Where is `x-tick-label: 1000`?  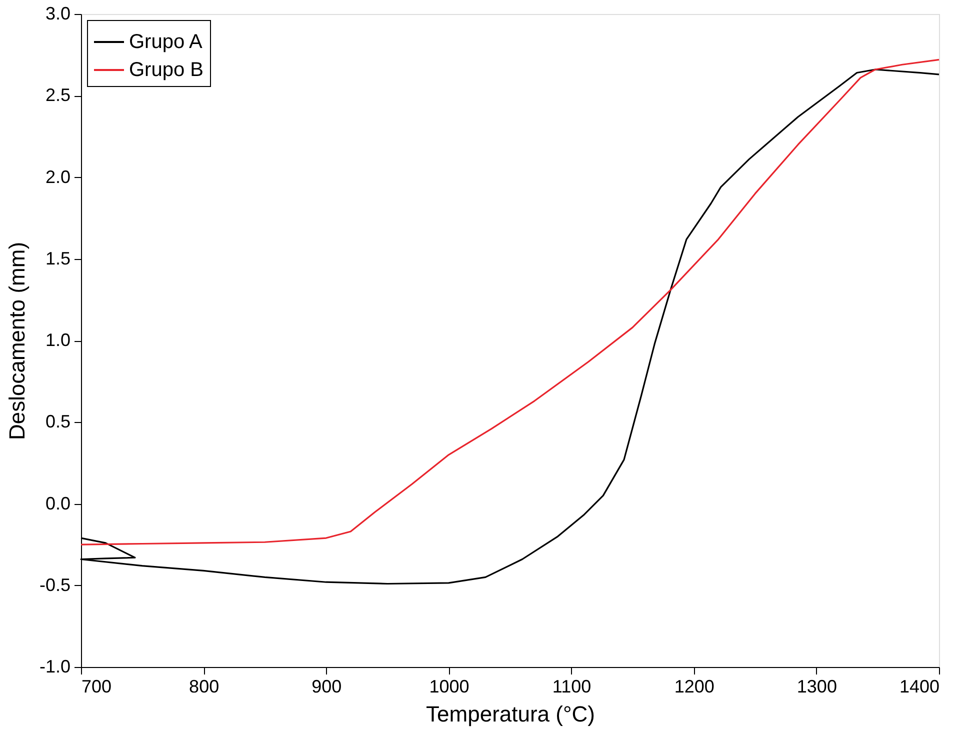
x-tick-label: 1000 is located at coordinates (449, 686).